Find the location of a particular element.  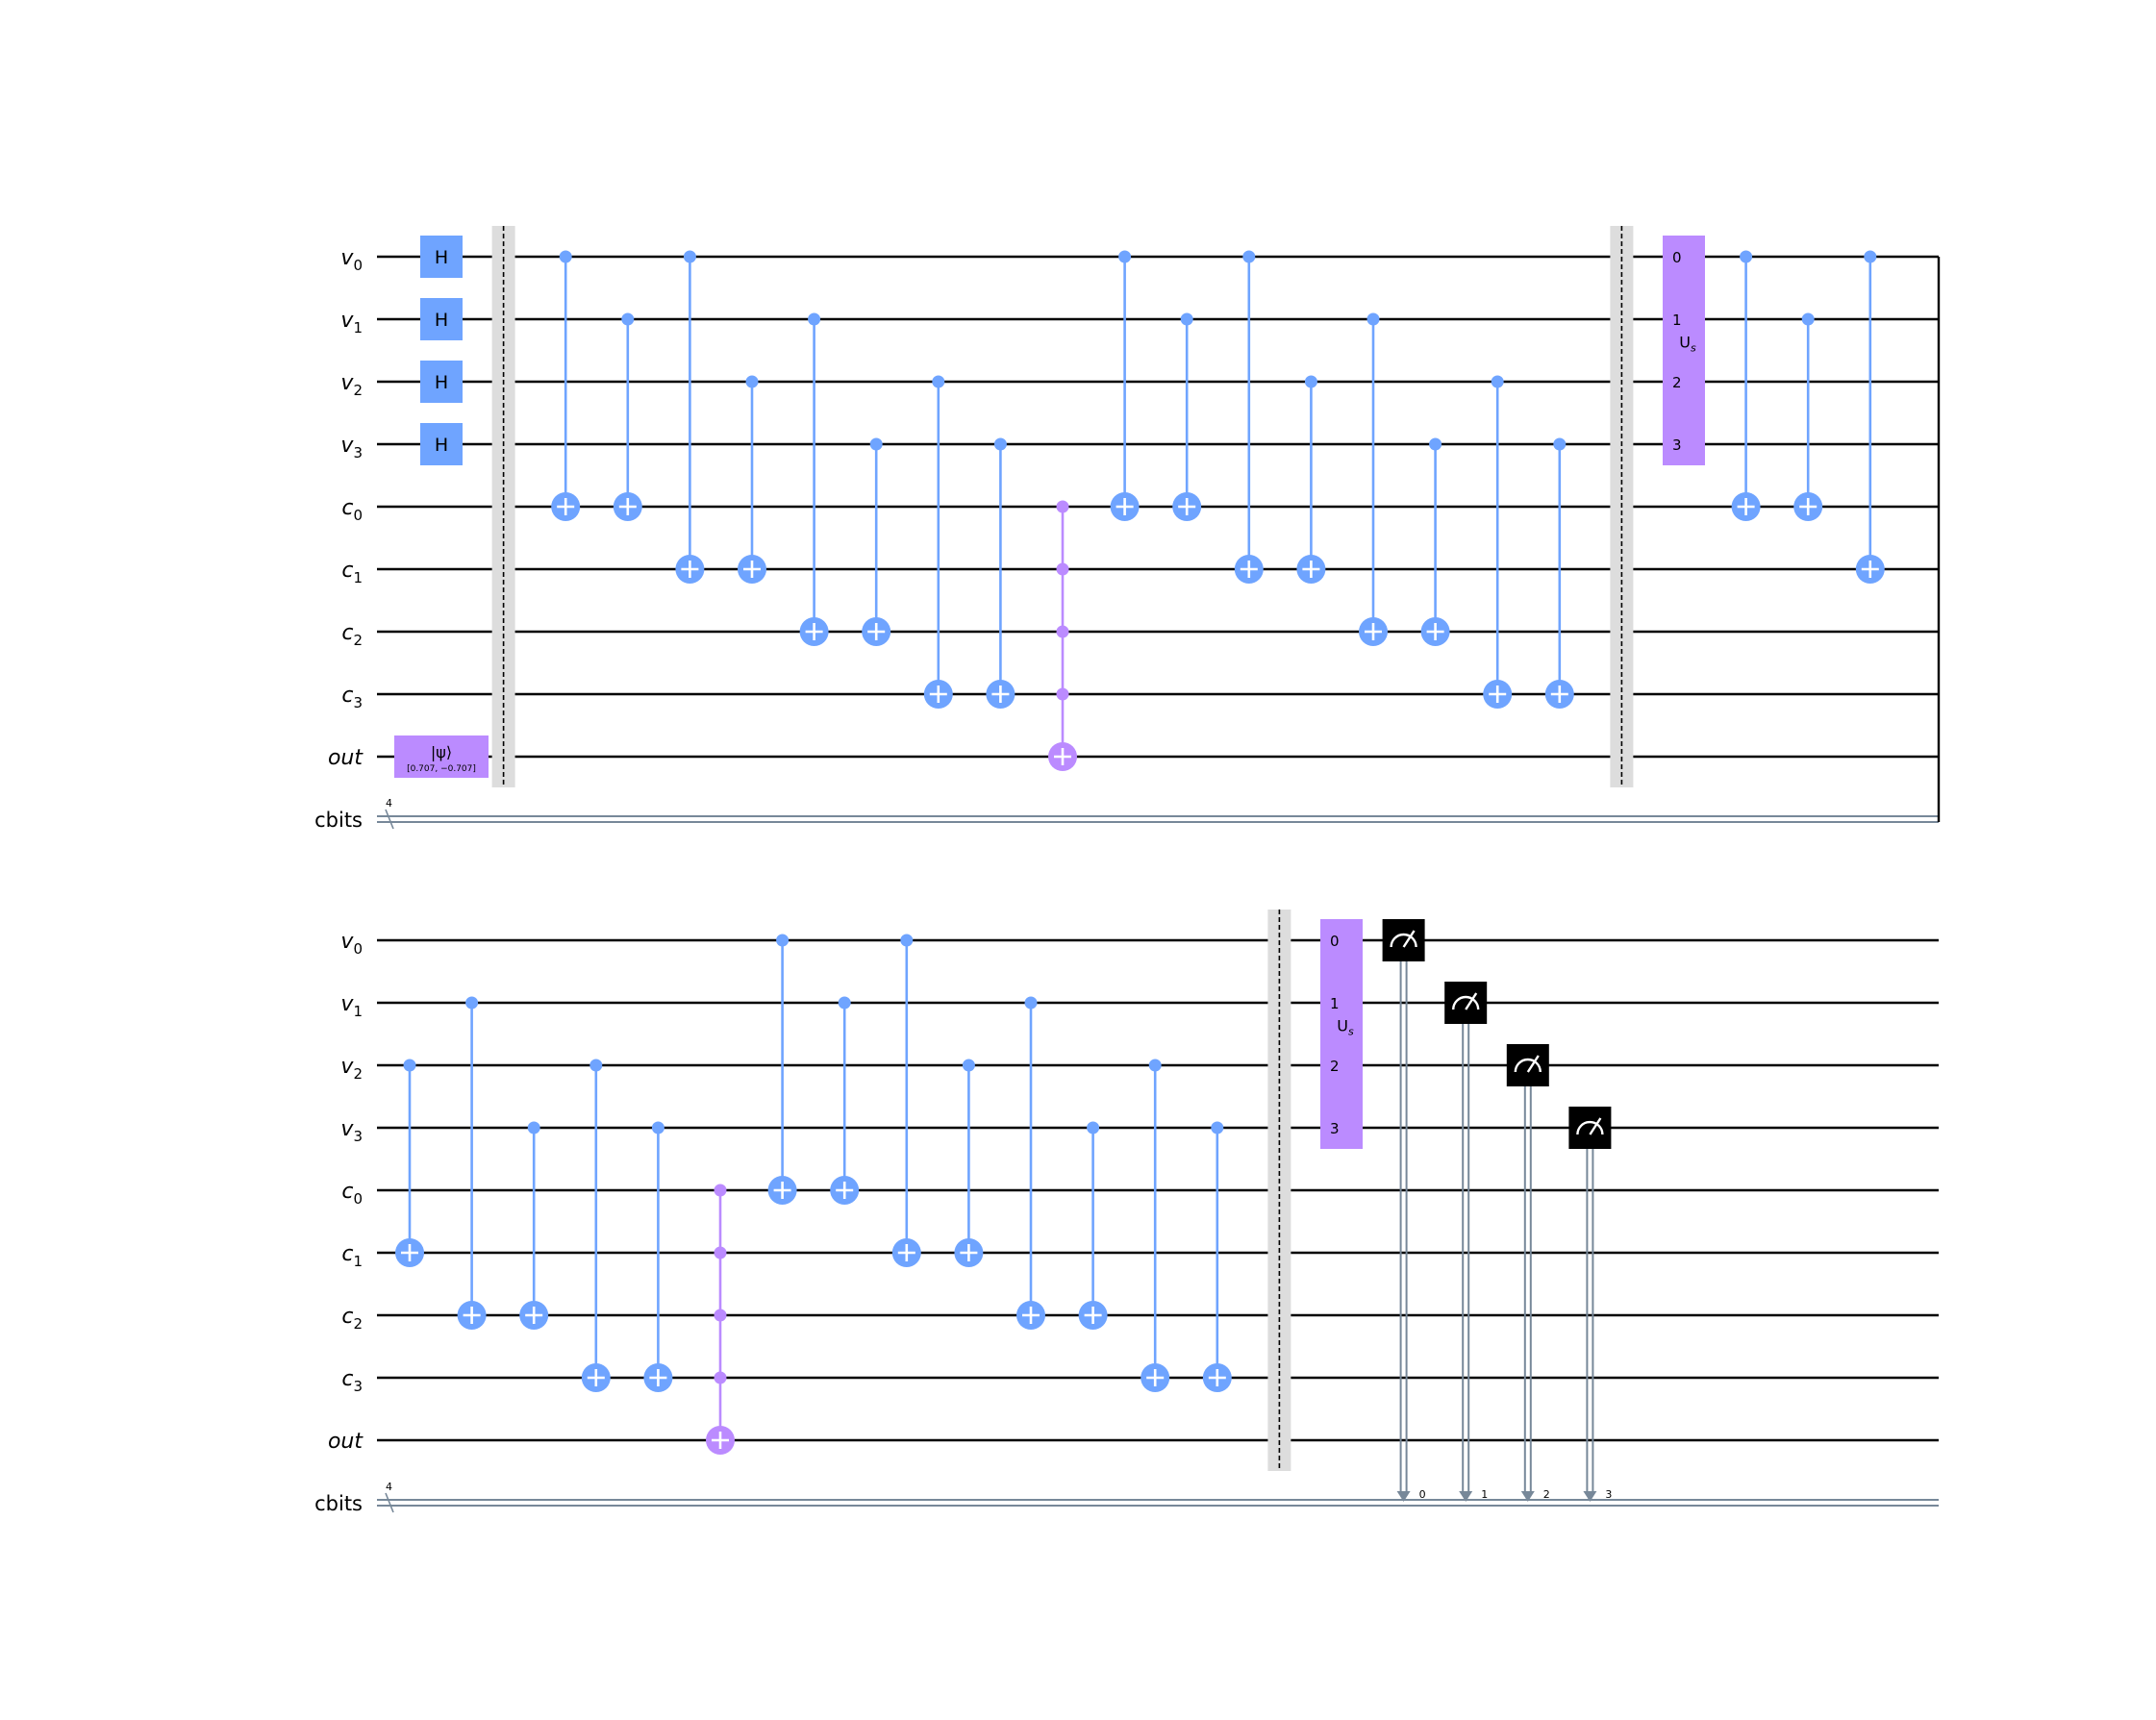

initialize-gate is located at coordinates (441, 756).